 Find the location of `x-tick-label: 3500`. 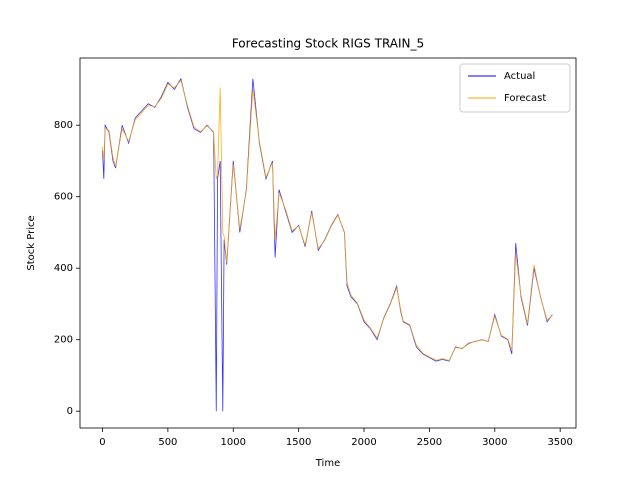

x-tick-label: 3500 is located at coordinates (559, 442).